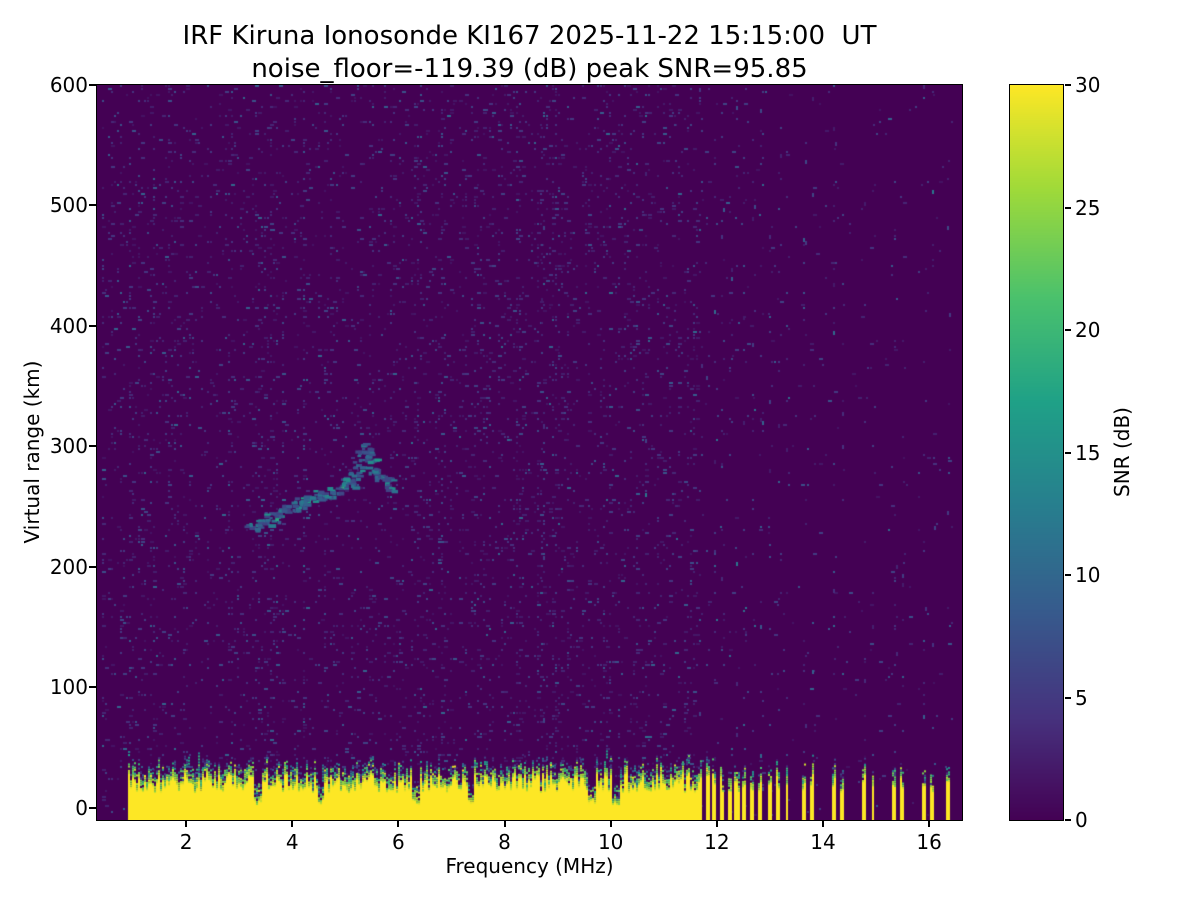  Describe the element at coordinates (504, 842) in the screenshot. I see `x-tick-label: 8` at that location.